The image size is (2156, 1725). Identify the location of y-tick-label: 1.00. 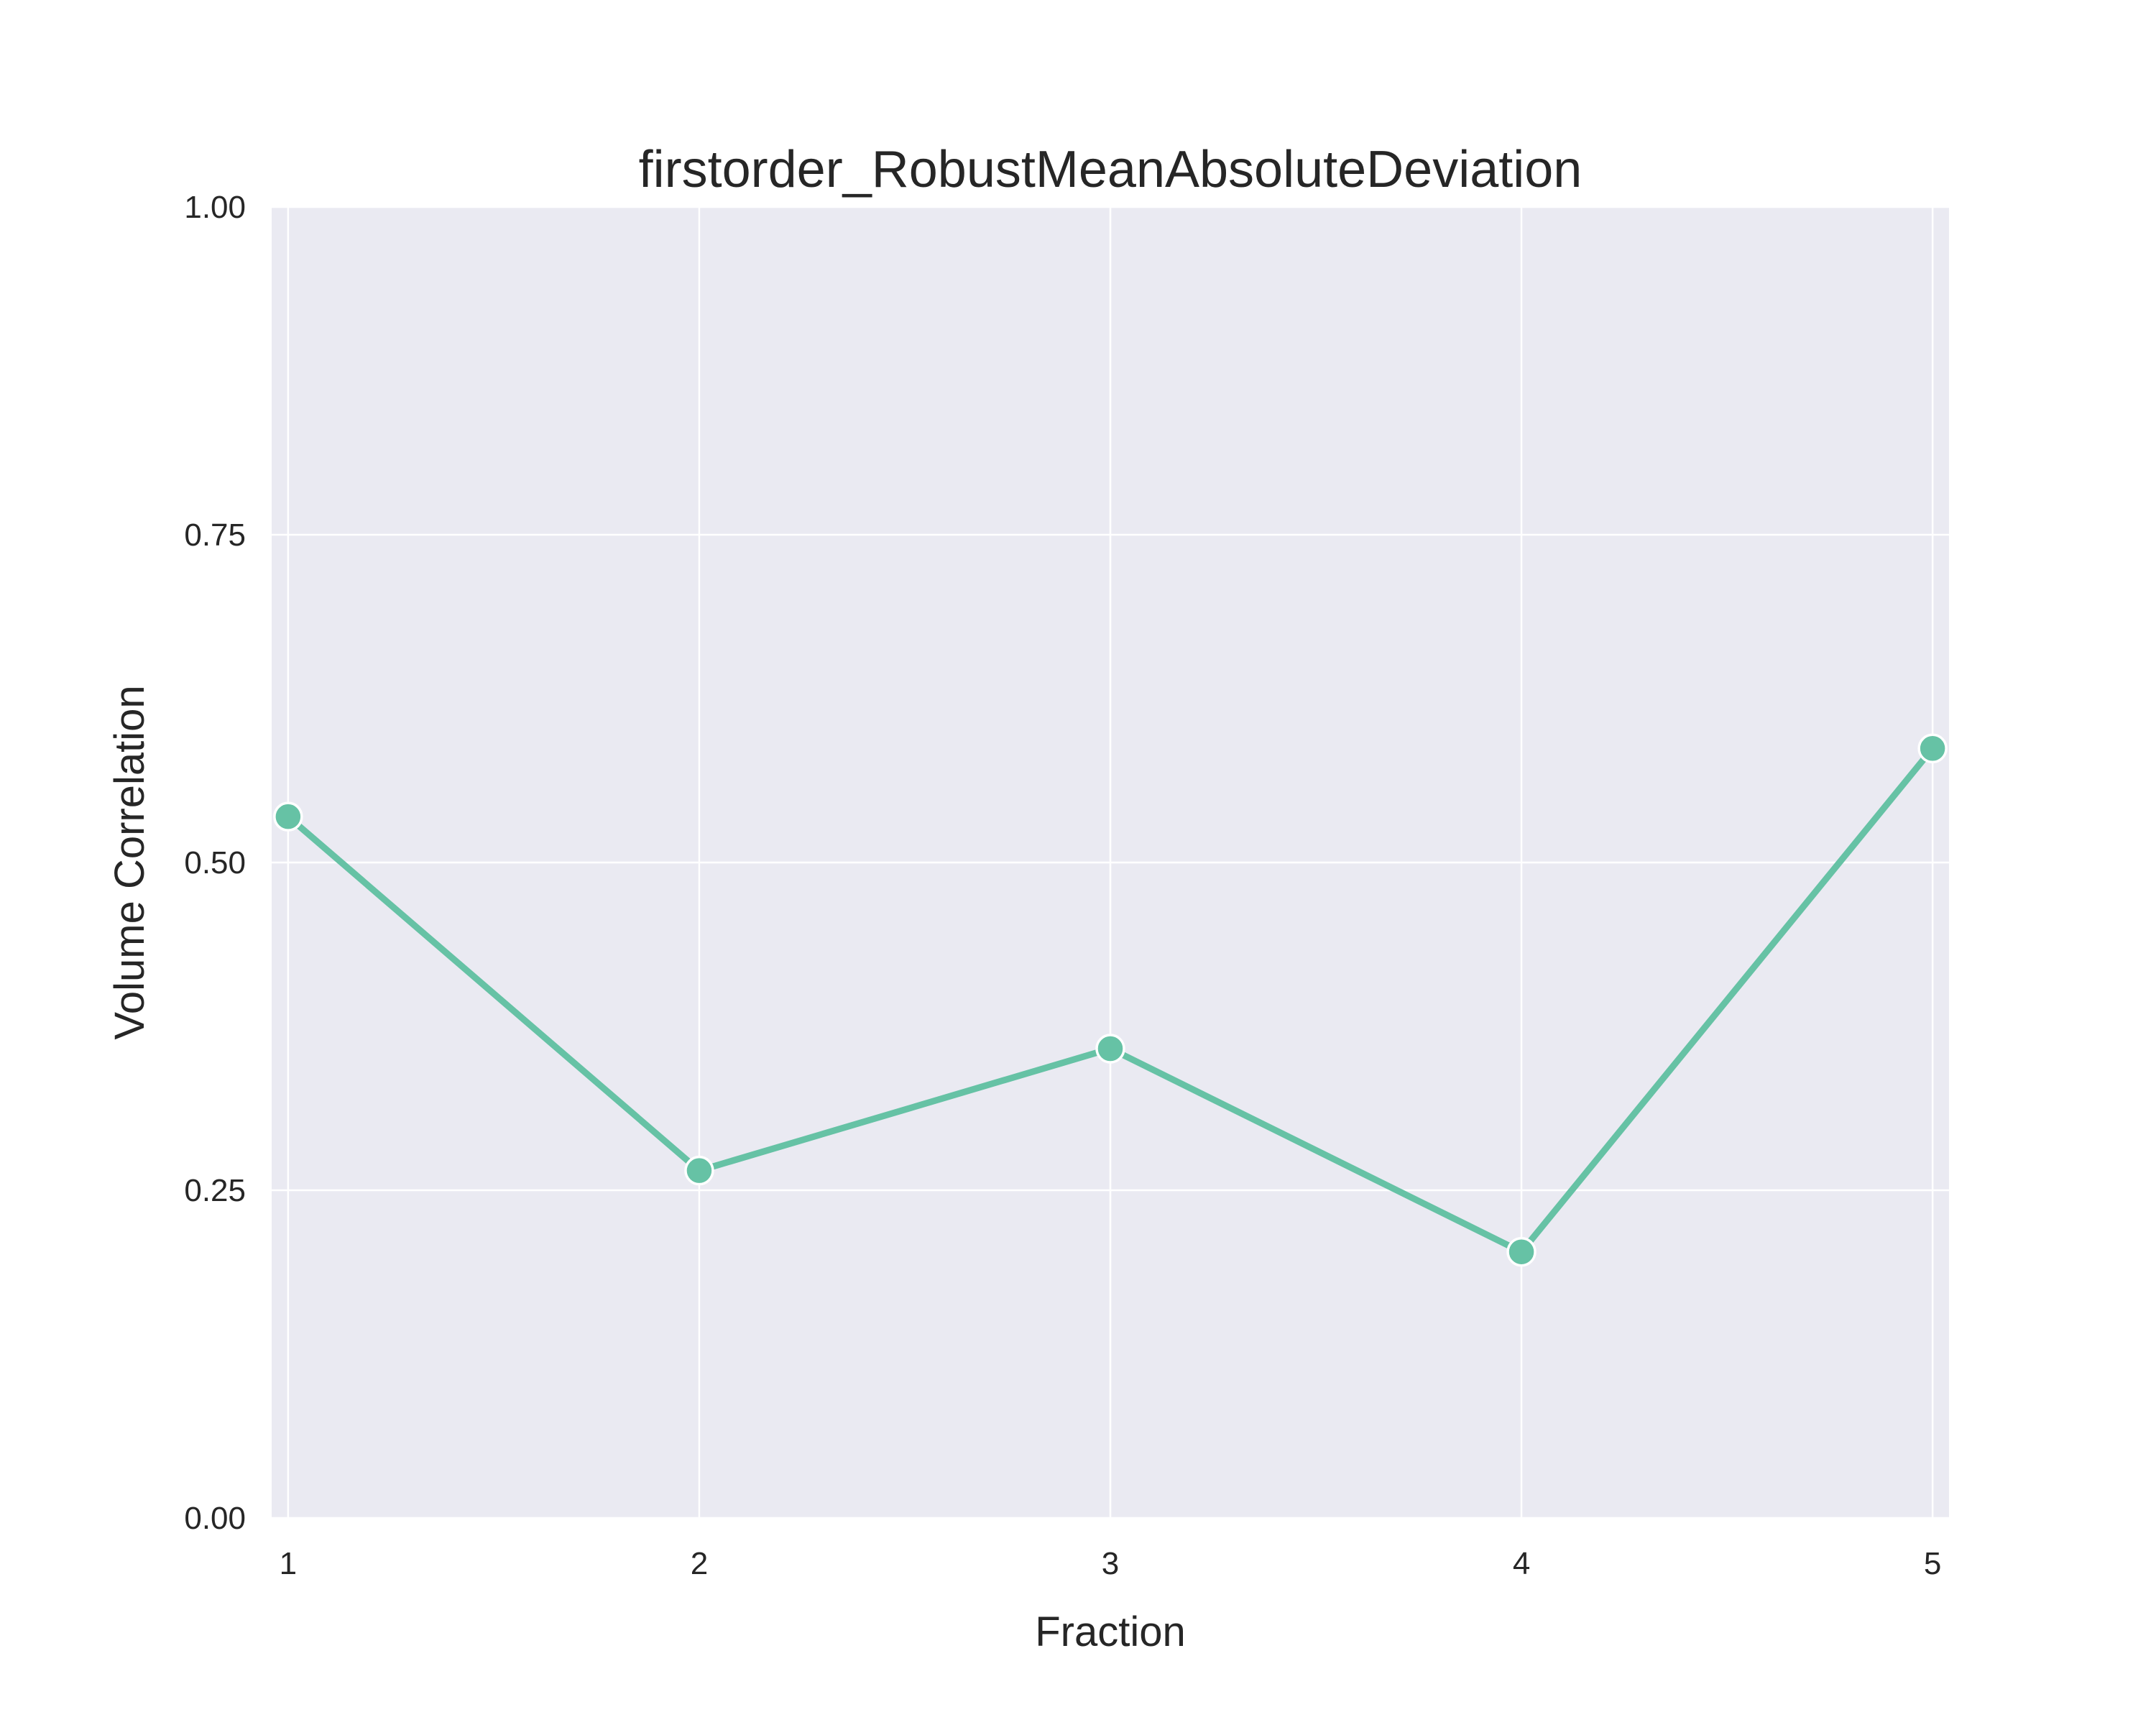
(215, 207).